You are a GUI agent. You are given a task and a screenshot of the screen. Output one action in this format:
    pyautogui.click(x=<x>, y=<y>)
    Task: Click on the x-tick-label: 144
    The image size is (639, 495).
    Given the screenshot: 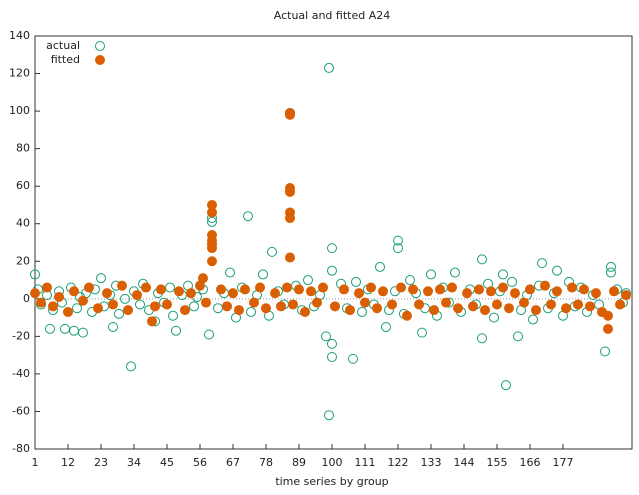 What is the action you would take?
    pyautogui.click(x=464, y=462)
    